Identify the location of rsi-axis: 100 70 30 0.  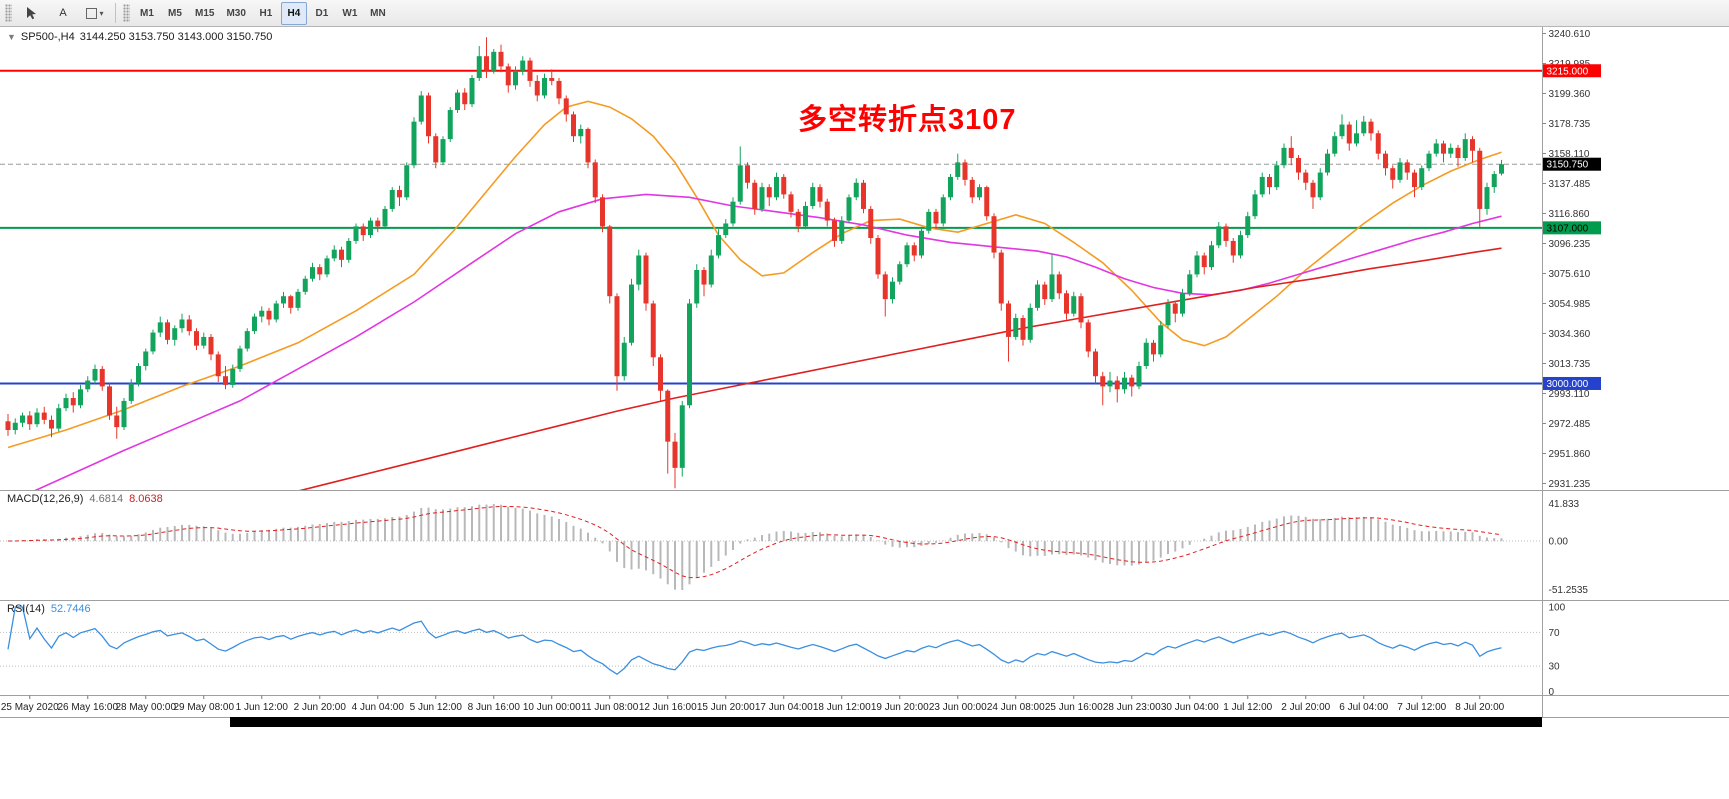
(1557, 651).